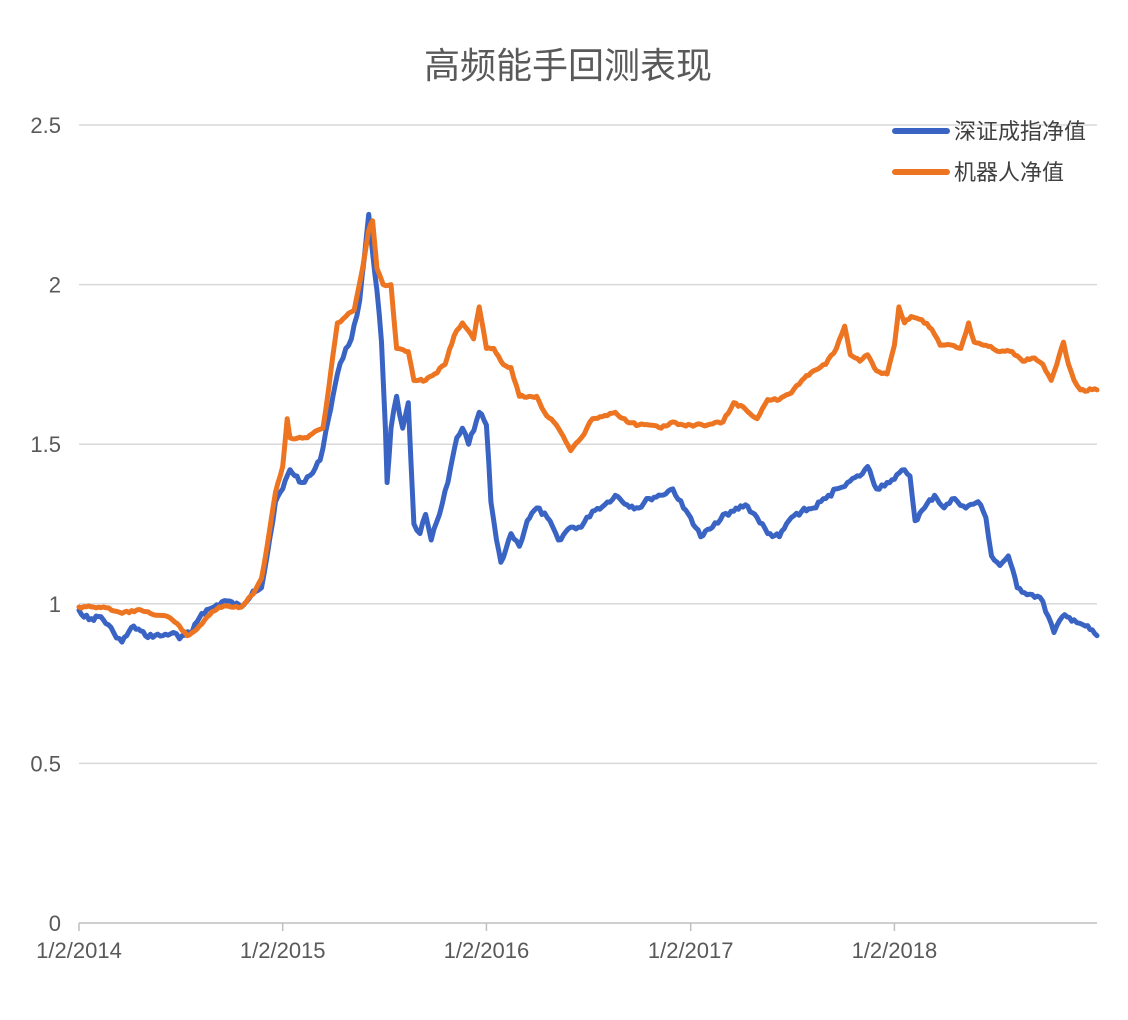 This screenshot has width=1128, height=1020. Describe the element at coordinates (587, 926) in the screenshot. I see `x-axis` at that location.